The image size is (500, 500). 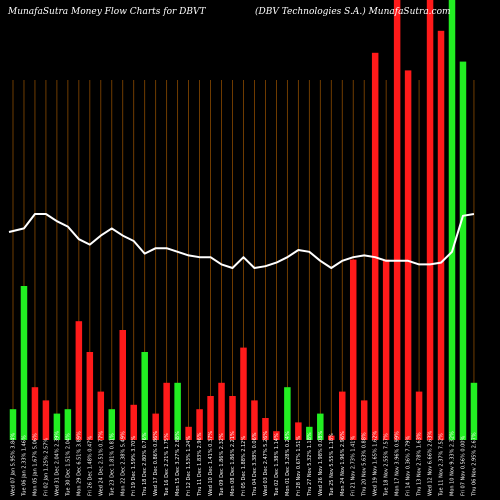 I want to click on x-tick-label: Thu 27 Nov 5.32% 1.18%, so click(x=310, y=464).